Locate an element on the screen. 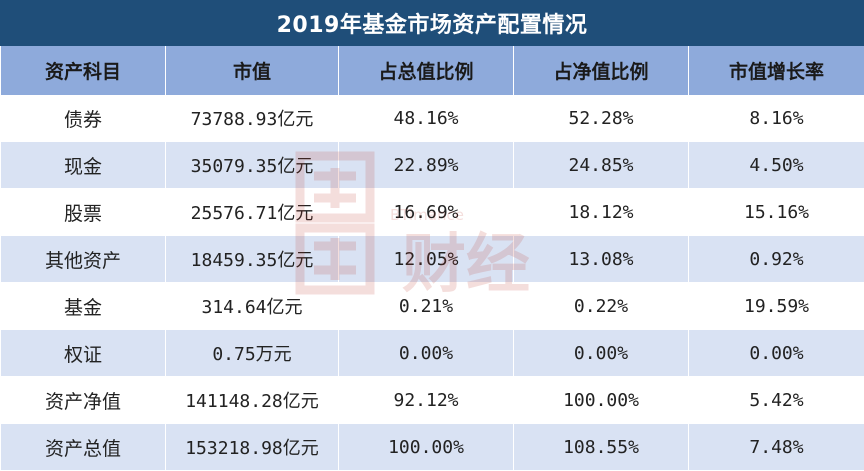  cell-share-of-total: 100.00% is located at coordinates (426, 447).